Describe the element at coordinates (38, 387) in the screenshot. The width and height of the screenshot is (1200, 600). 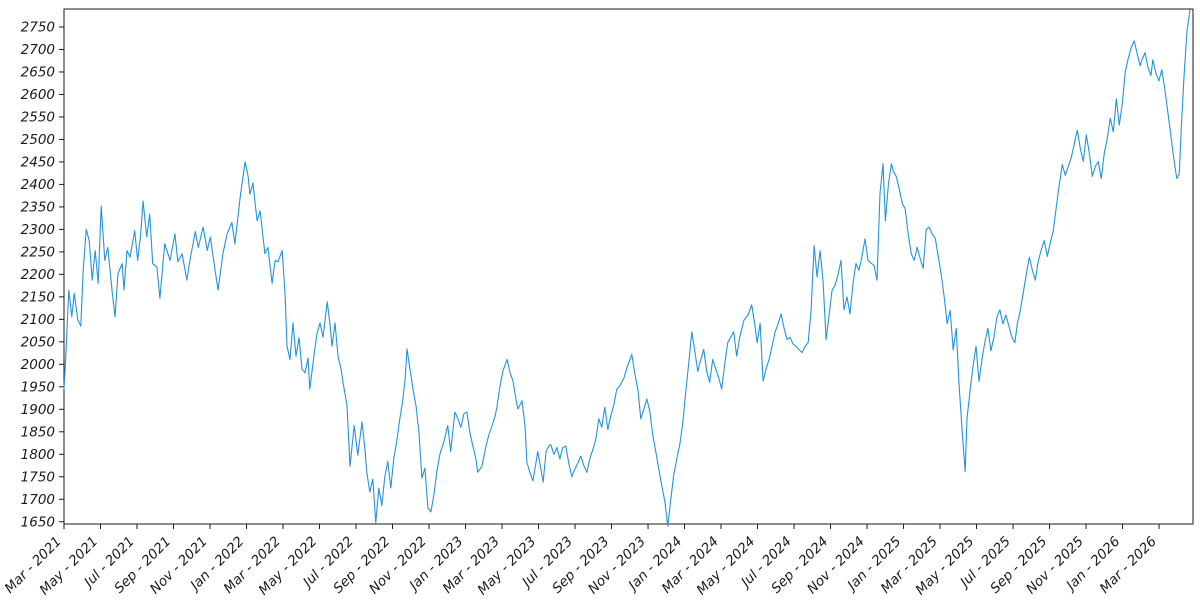
I see `y-tick-label: 1950` at that location.